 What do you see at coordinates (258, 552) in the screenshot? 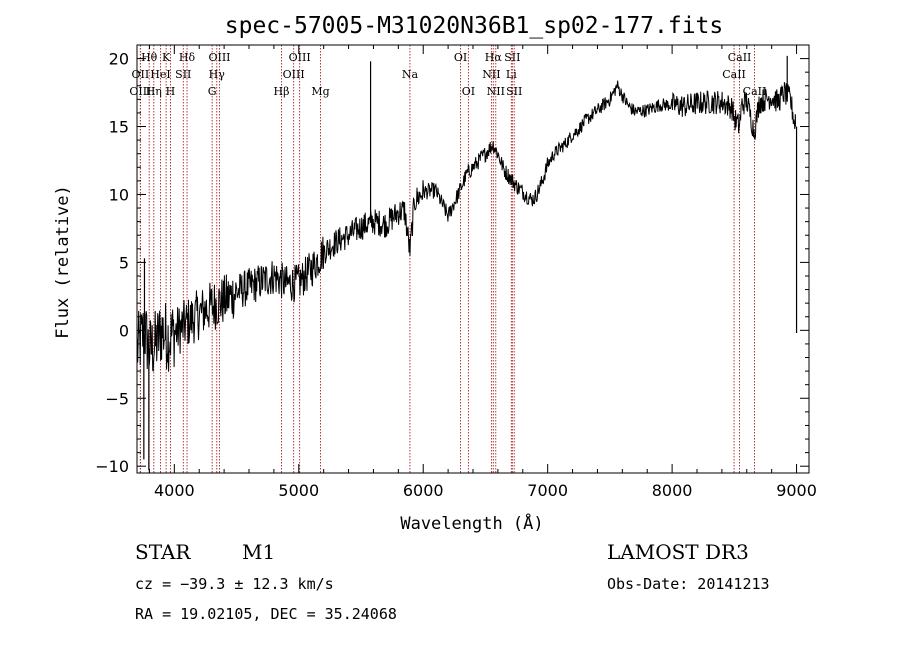
I see `object-subclass: M1` at bounding box center [258, 552].